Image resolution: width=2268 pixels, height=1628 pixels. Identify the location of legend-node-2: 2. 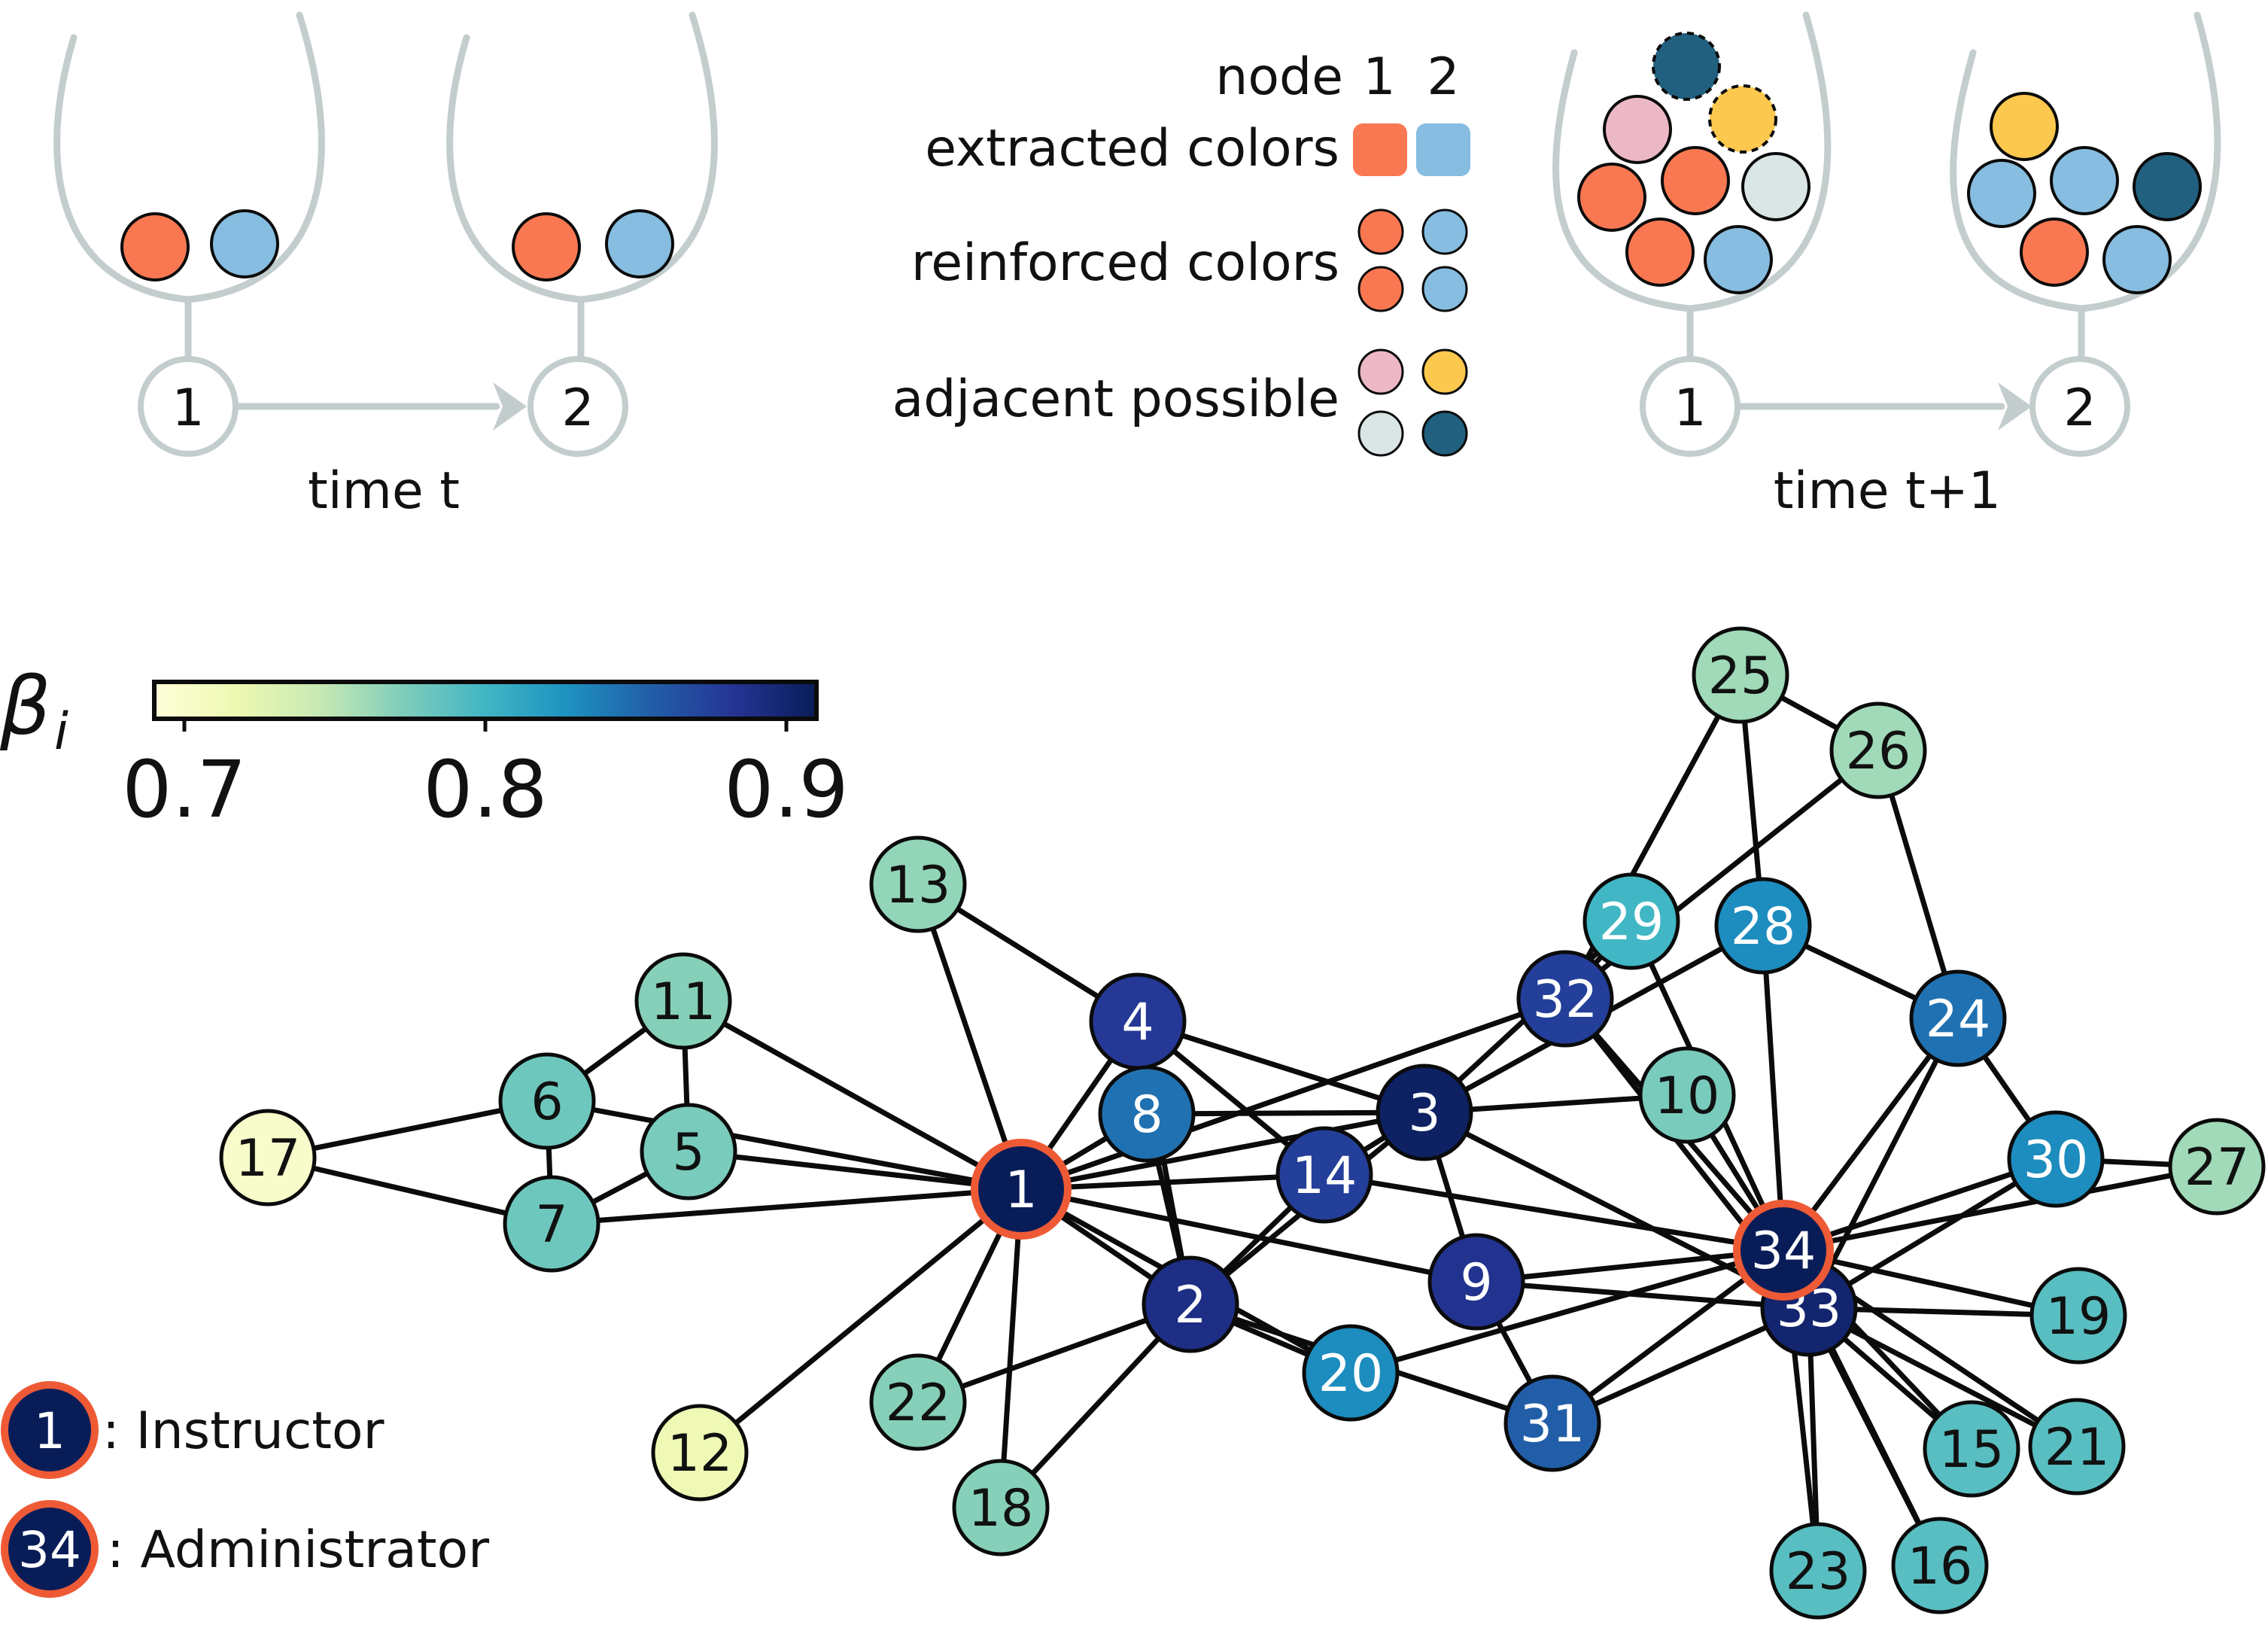
(1443, 77).